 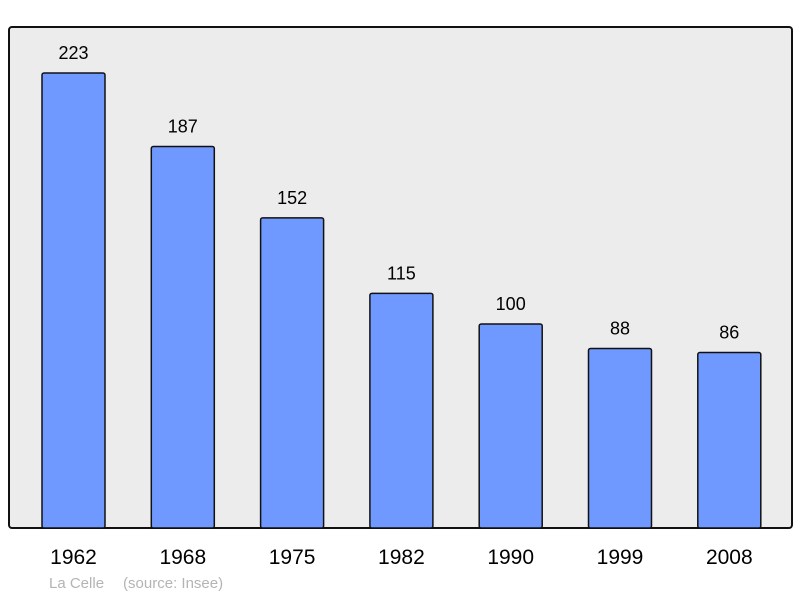 What do you see at coordinates (292, 373) in the screenshot?
I see `bar-1975` at bounding box center [292, 373].